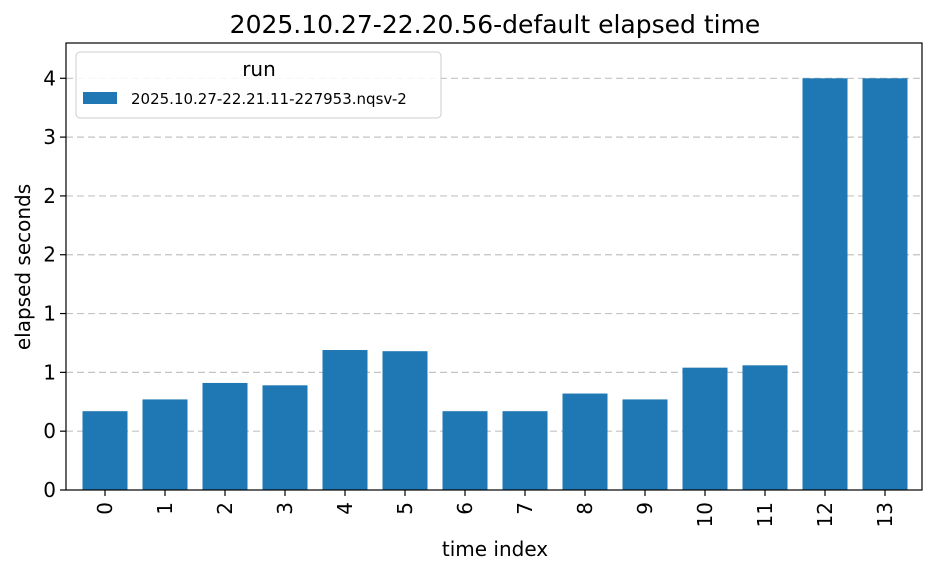  Describe the element at coordinates (49, 78) in the screenshot. I see `y-tick-label: 4` at that location.